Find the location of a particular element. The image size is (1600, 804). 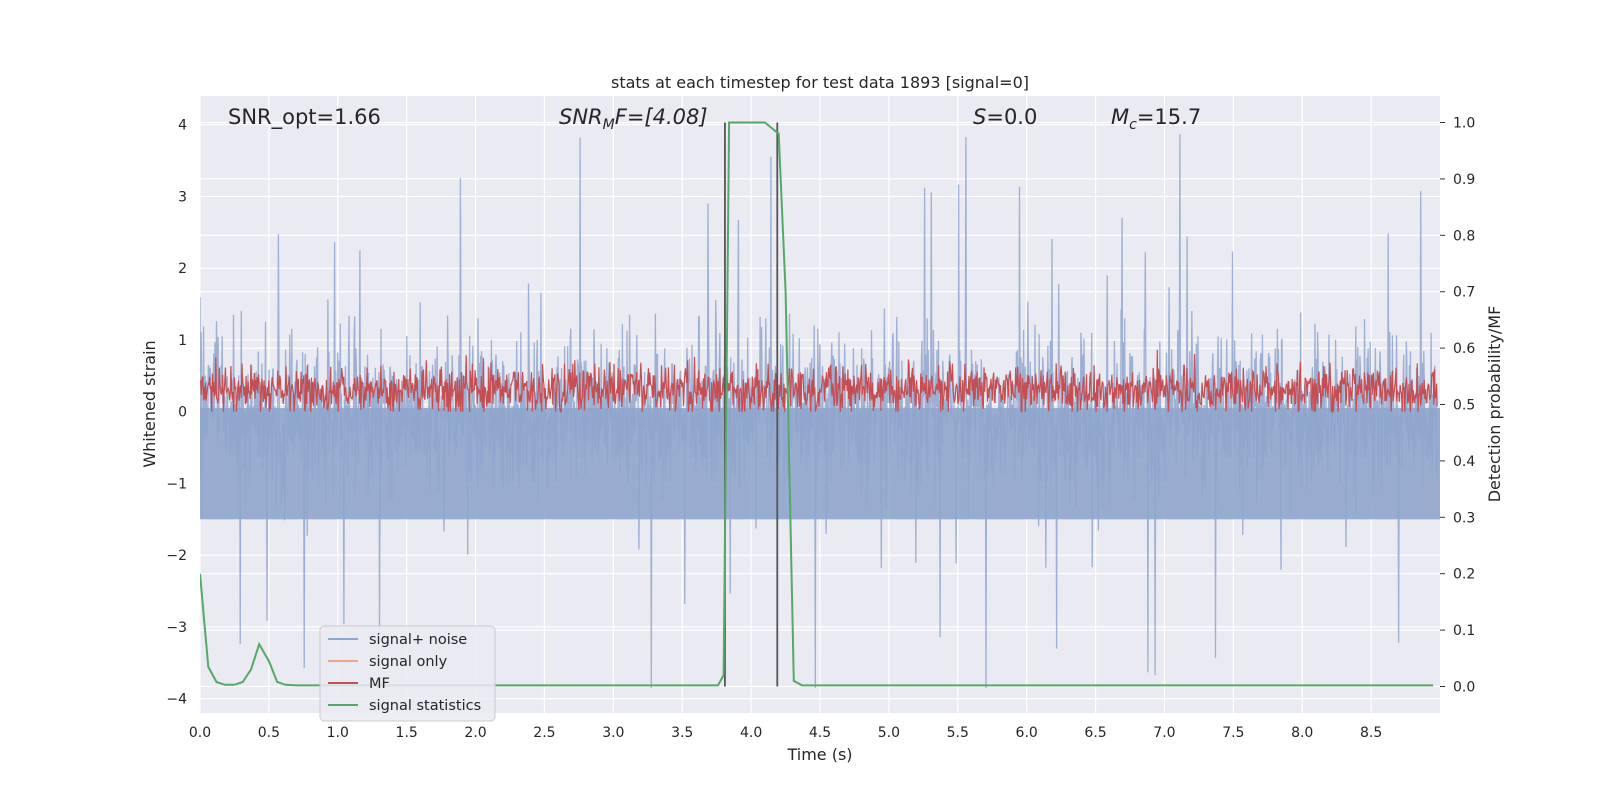

y-axis-right-label: Detection probability/MF is located at coordinates (1494, 404).